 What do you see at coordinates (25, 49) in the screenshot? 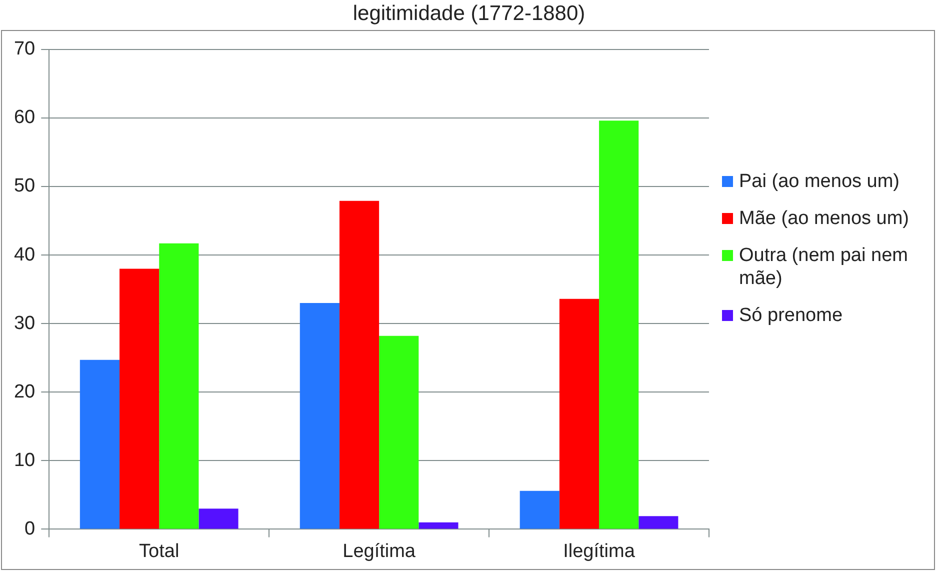
I see `y-tick-label: 70` at bounding box center [25, 49].